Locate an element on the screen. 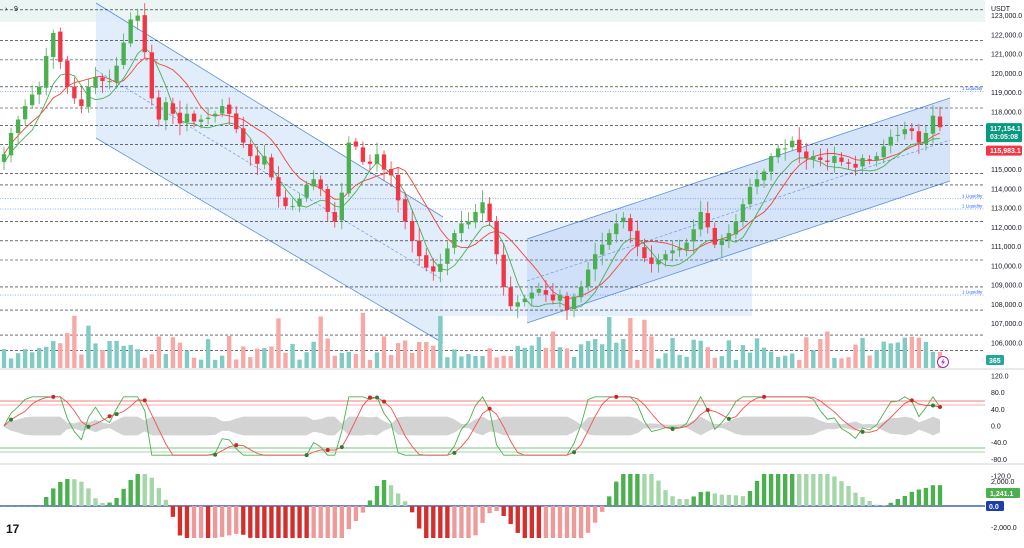 The width and height of the screenshot is (1024, 548). rsi-tick-label: 120.0 is located at coordinates (1000, 377).